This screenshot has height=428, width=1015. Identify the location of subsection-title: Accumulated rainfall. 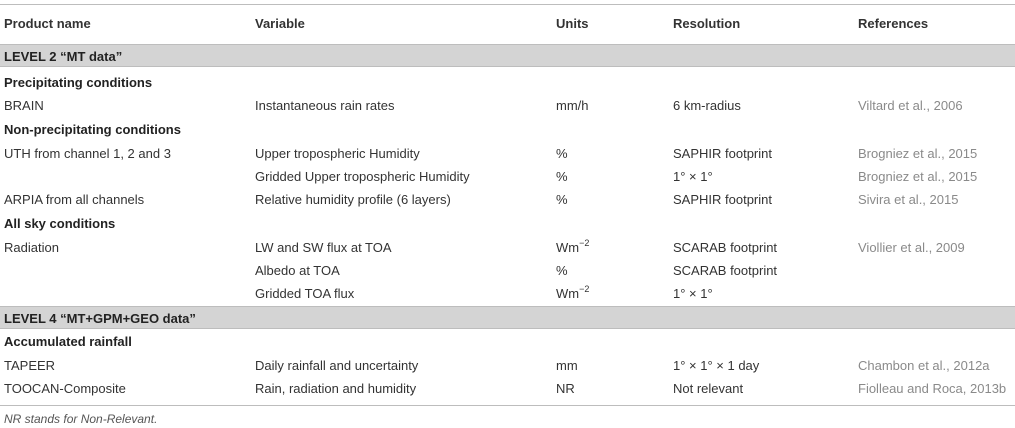
(68, 341).